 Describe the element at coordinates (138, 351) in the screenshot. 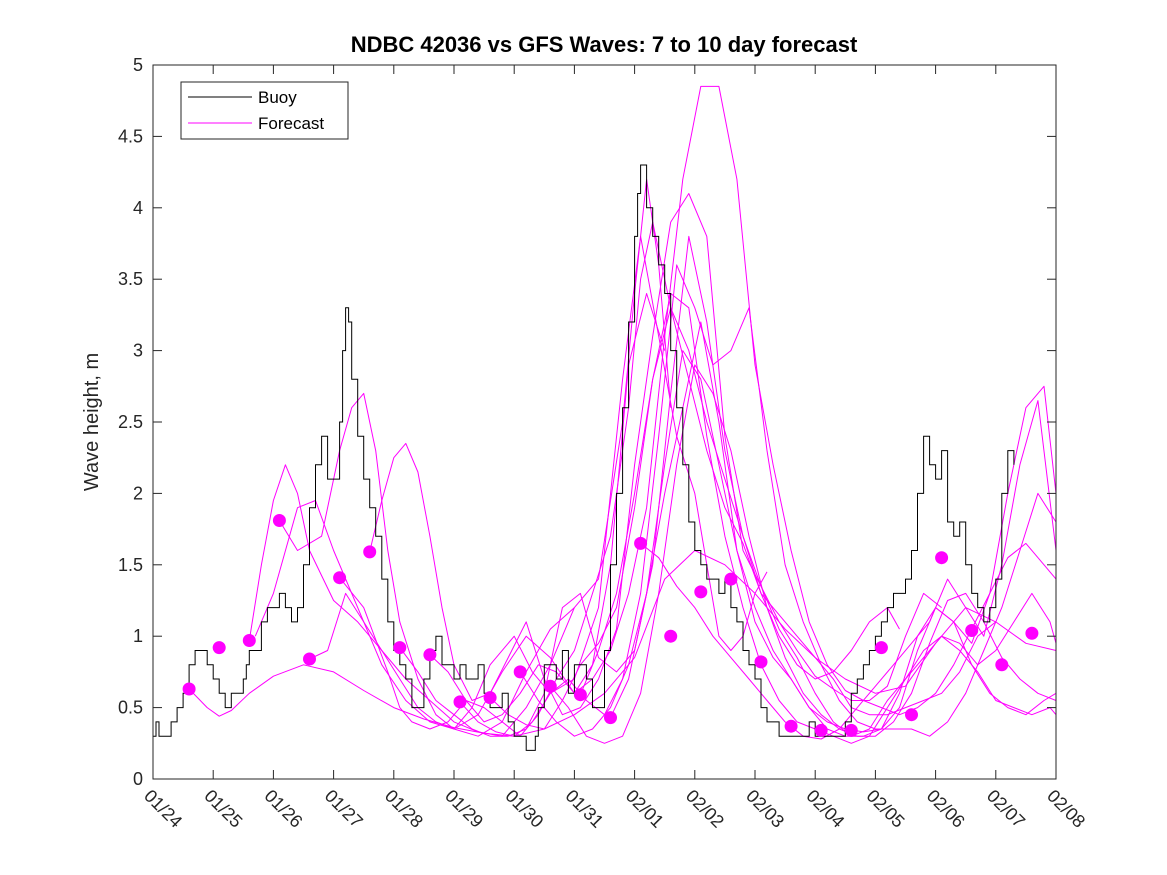

I see `y-tick-label: 3` at that location.